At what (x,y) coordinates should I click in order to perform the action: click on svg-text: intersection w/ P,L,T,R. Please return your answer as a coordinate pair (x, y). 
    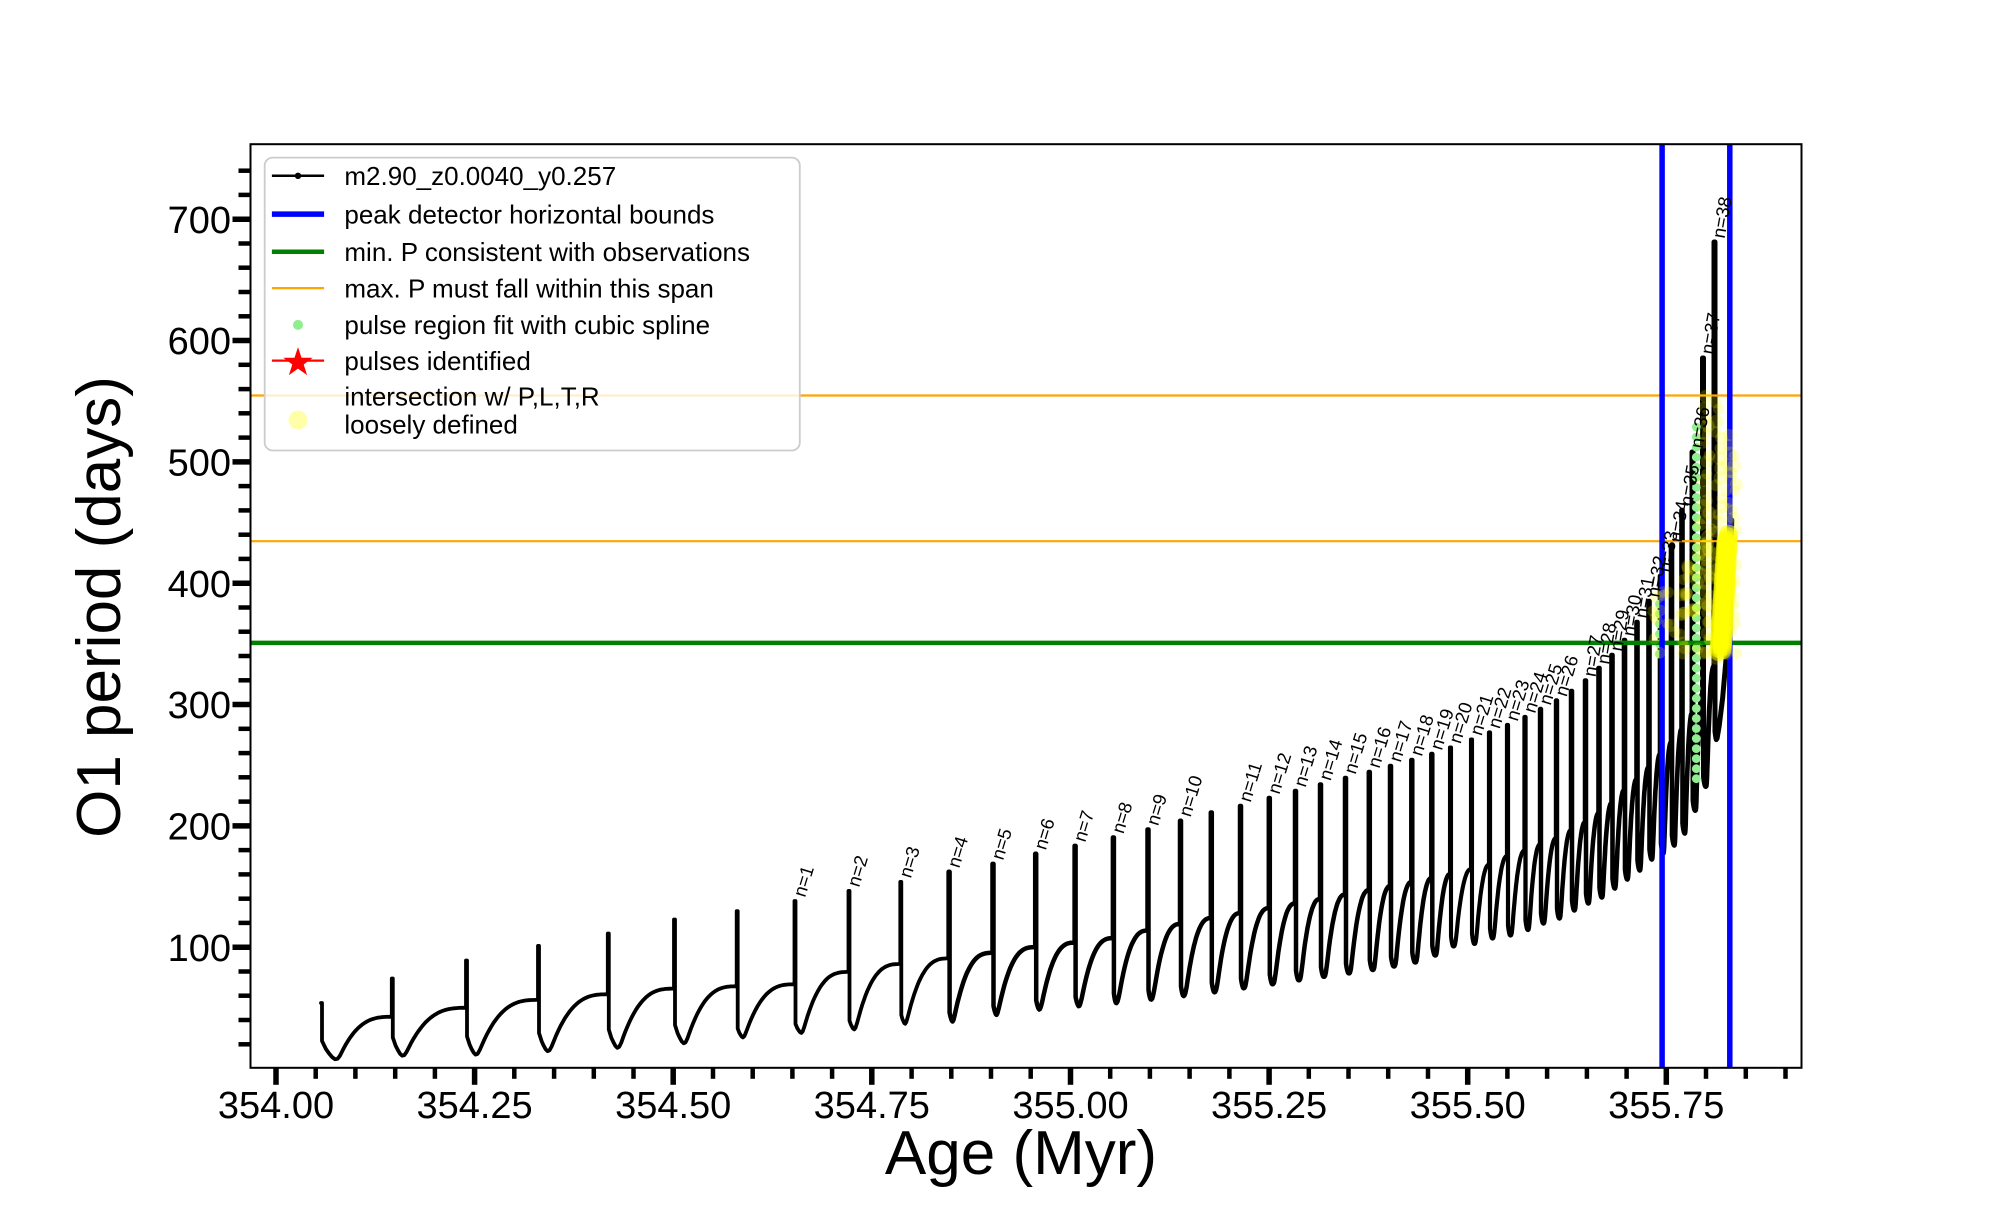
    Looking at the image, I should click on (471, 396).